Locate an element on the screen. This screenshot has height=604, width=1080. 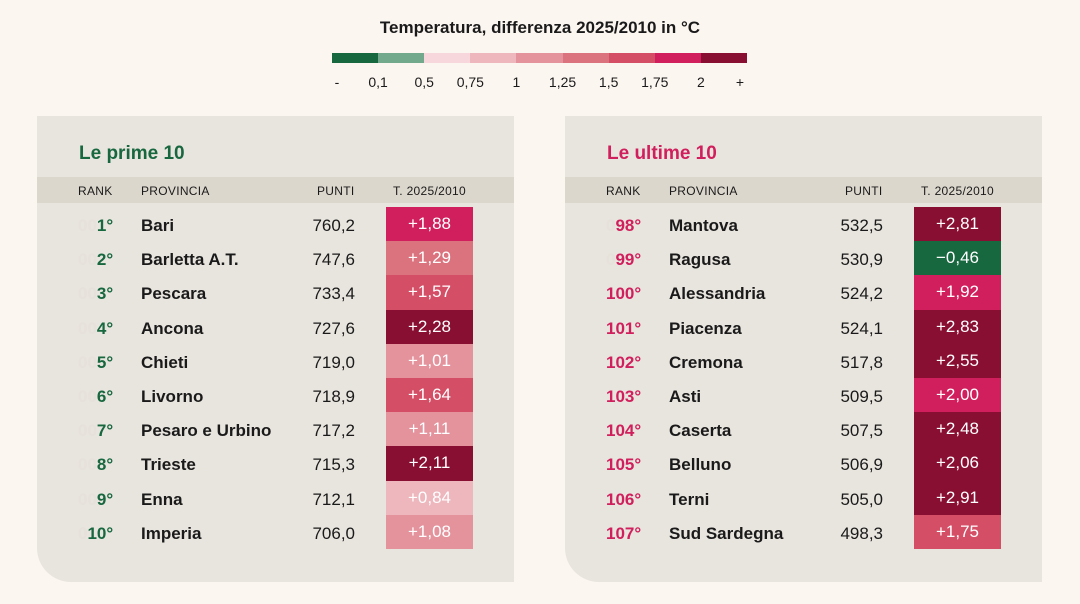
provincia-cell: Bari is located at coordinates (158, 225).